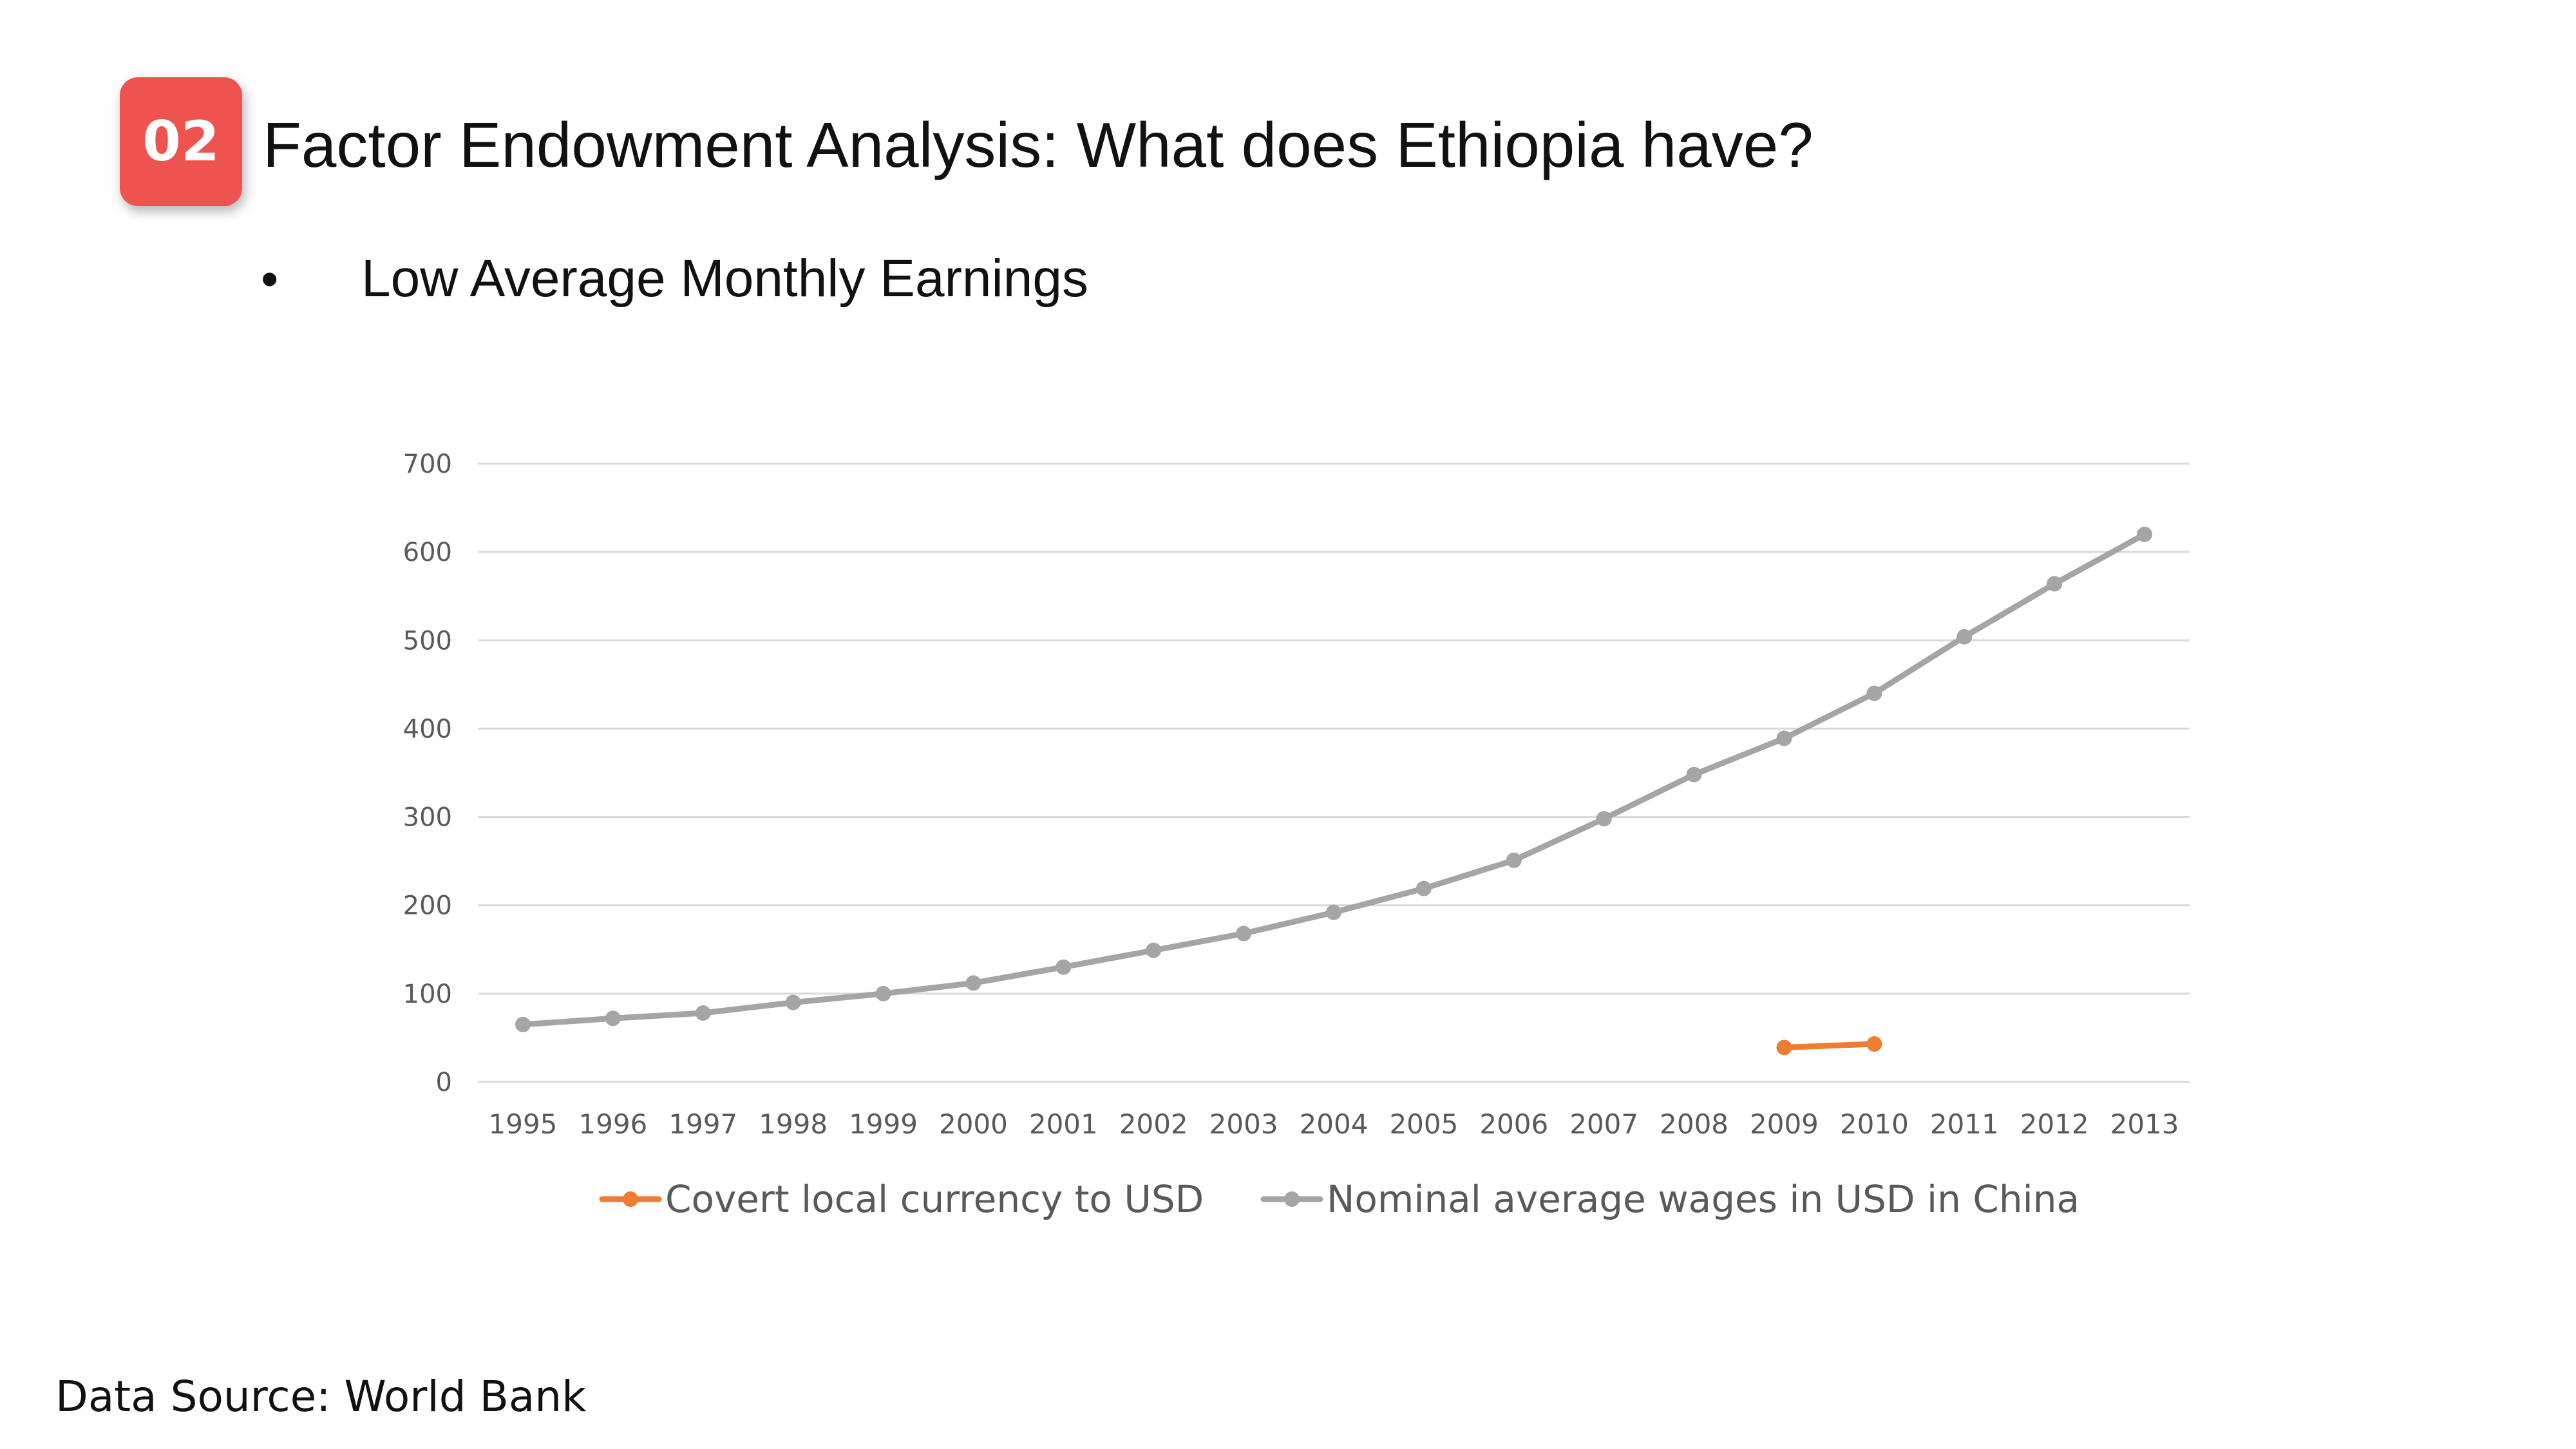 This screenshot has height=1449, width=2576. I want to click on series-2-point-1998, so click(793, 1002).